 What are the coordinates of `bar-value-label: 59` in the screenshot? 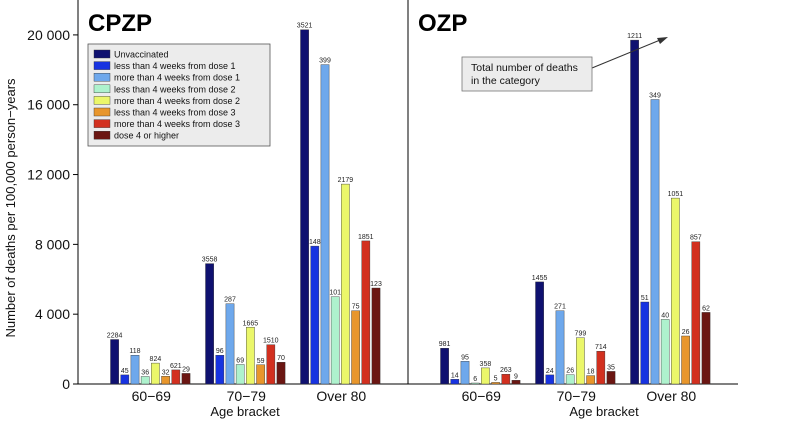 It's located at (261, 361).